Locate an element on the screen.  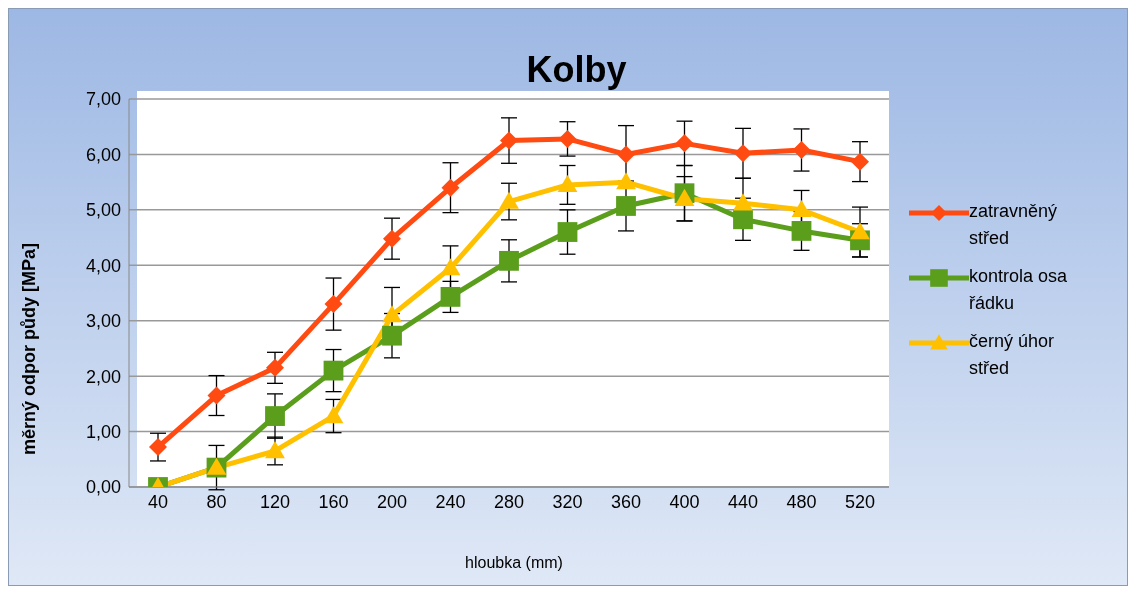
x-tick-label: 40 is located at coordinates (158, 501).